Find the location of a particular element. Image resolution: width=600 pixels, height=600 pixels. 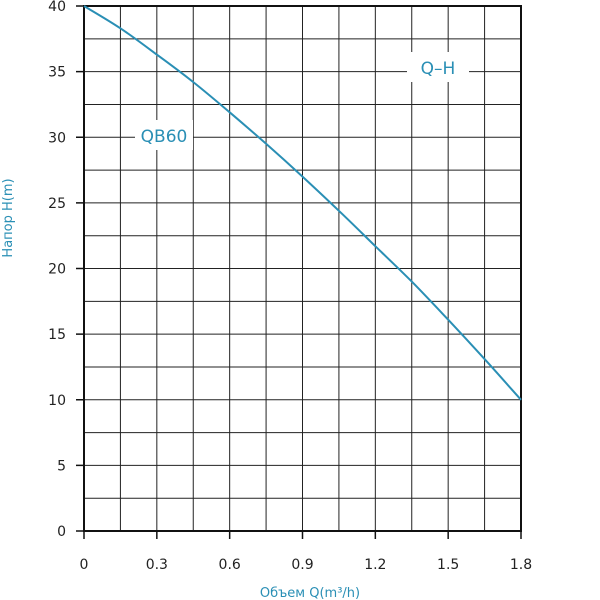

x-tick-label: 1.5 is located at coordinates (448, 565).